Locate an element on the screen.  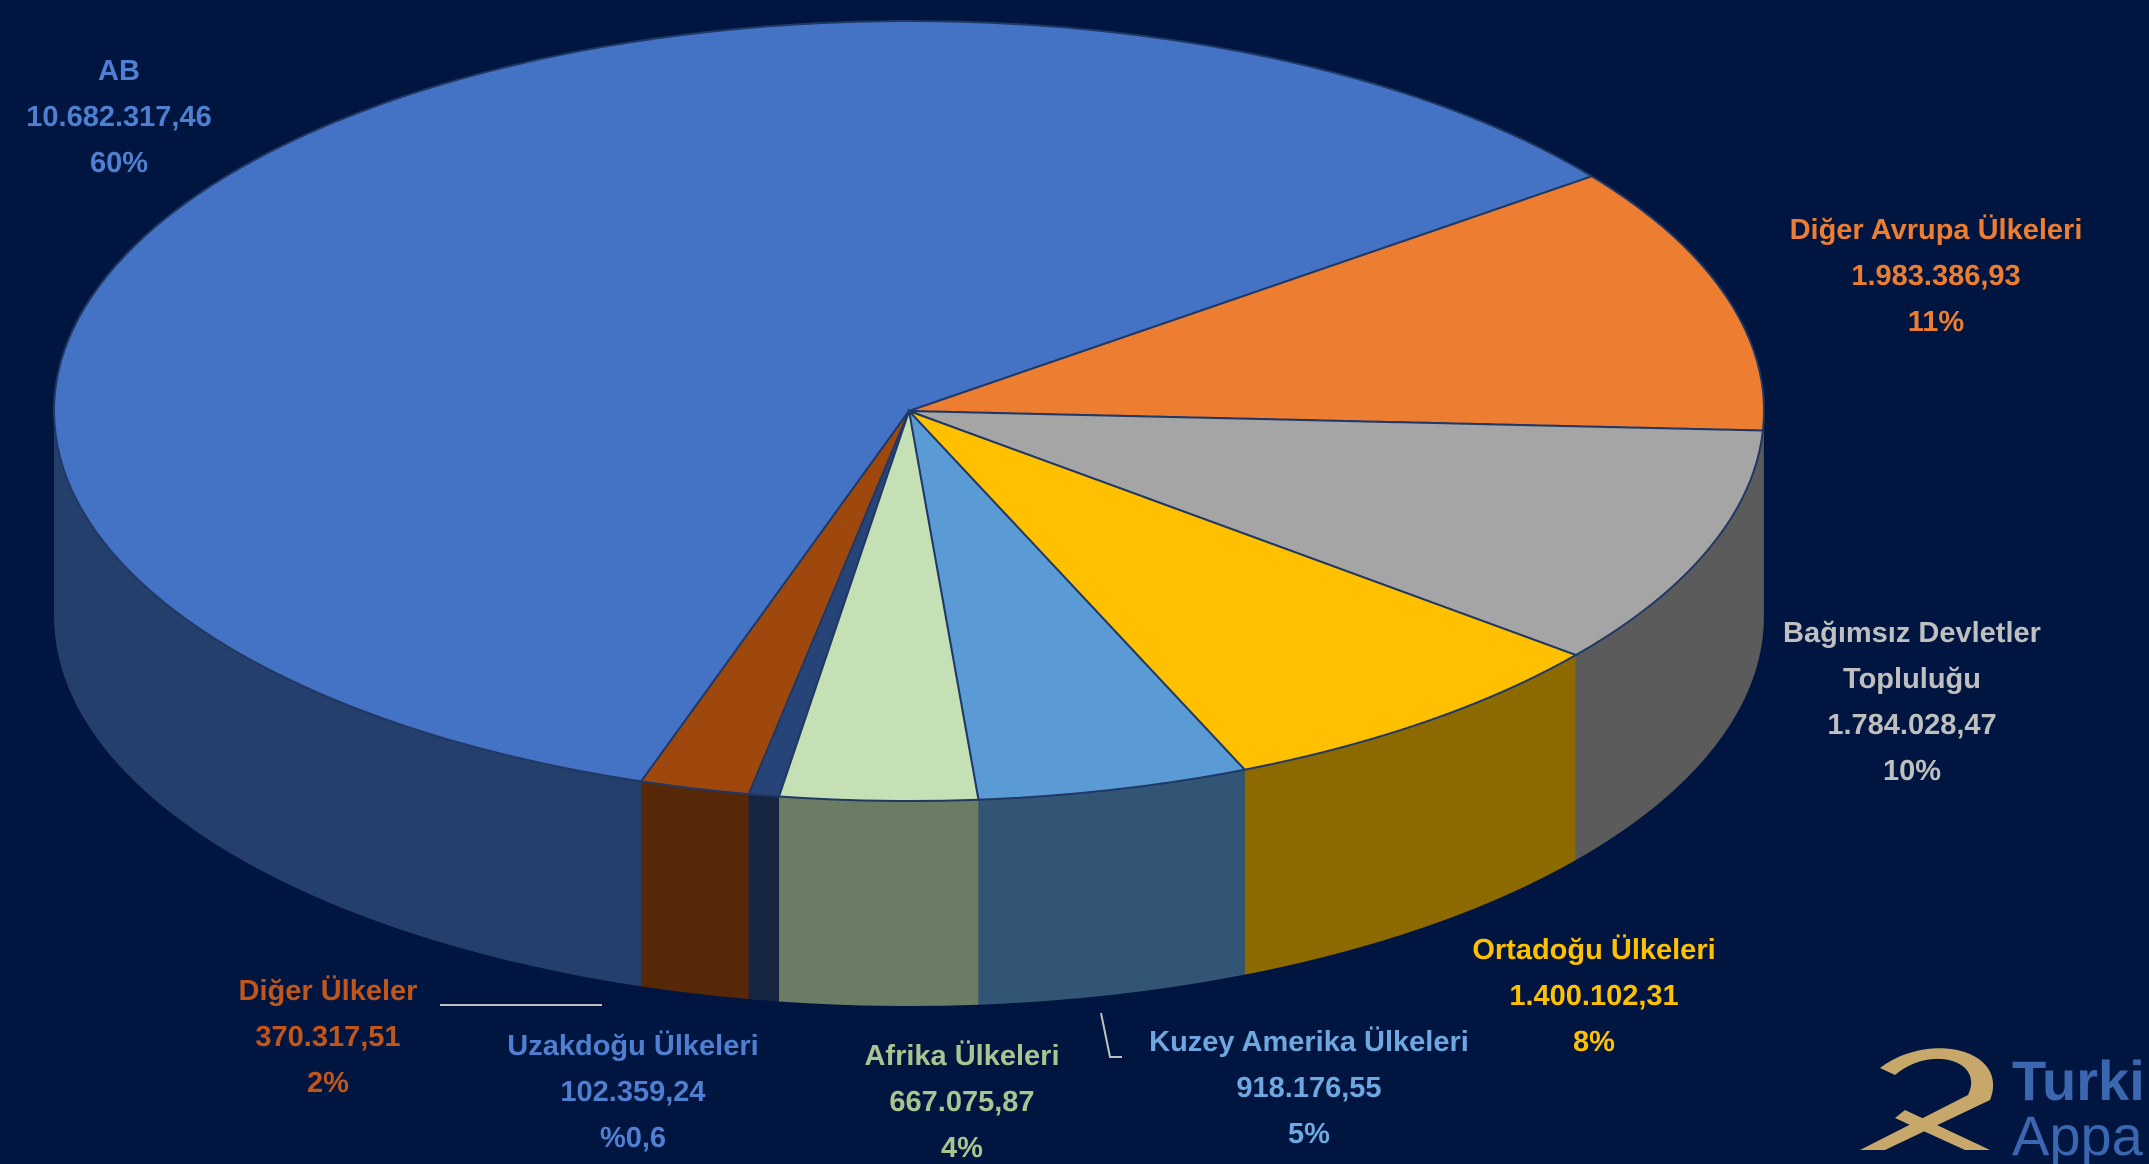
slice-name: AB is located at coordinates (119, 71).